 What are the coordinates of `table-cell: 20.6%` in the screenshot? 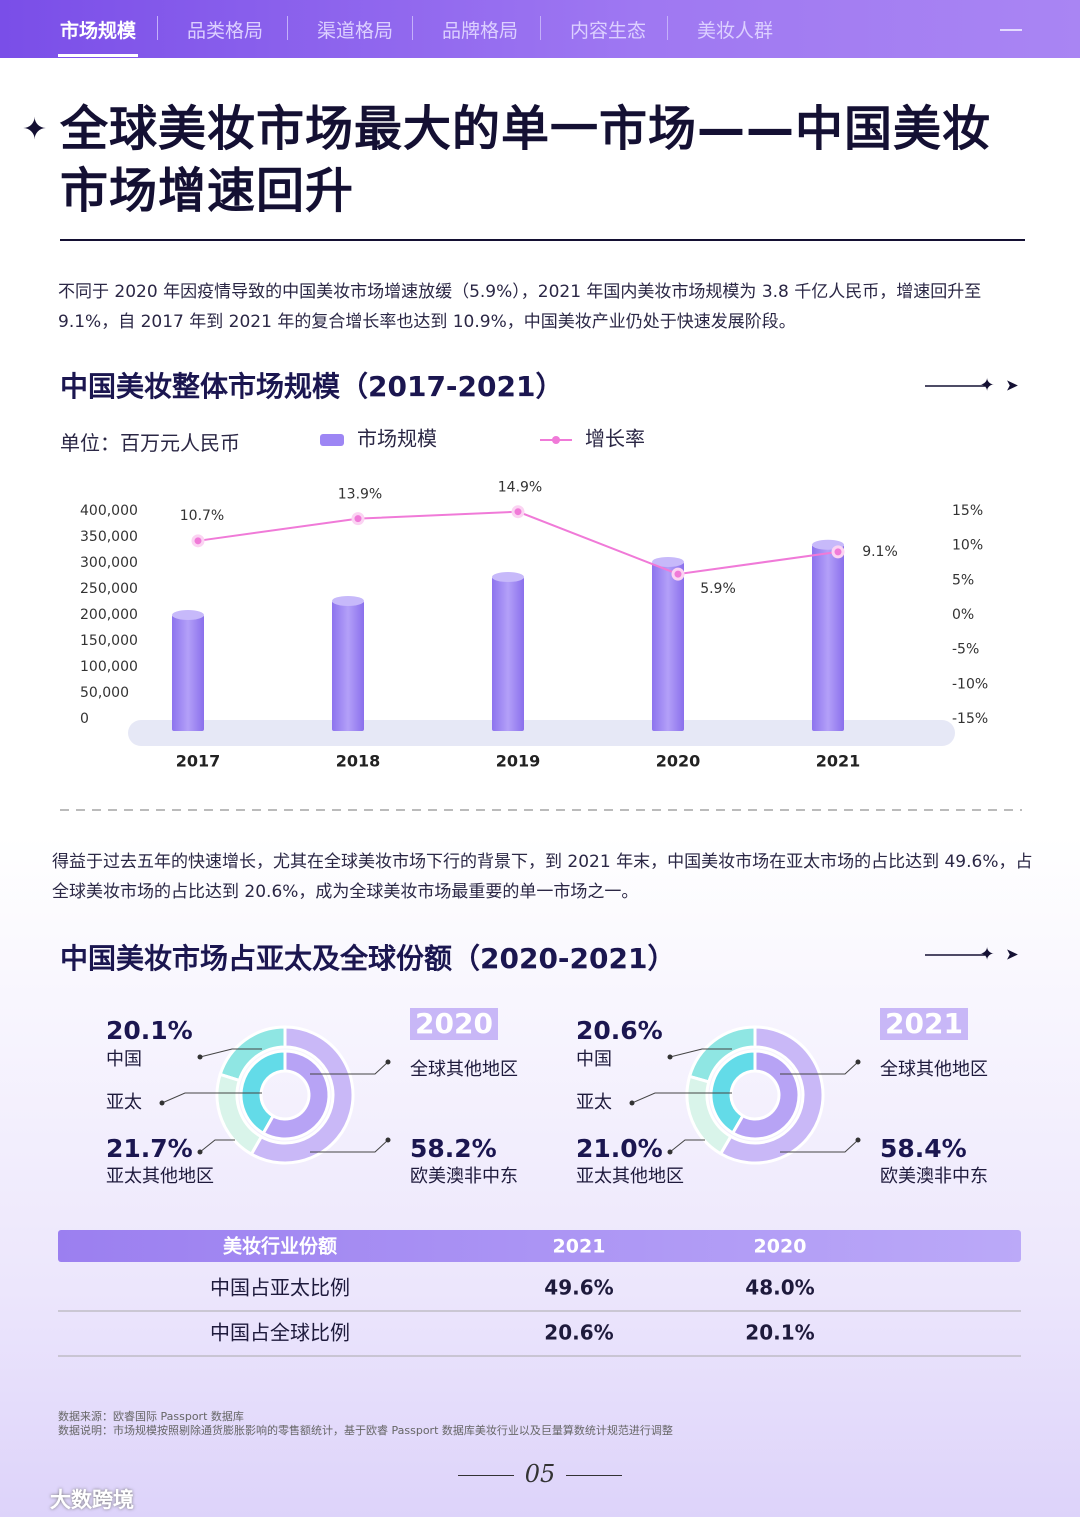 It's located at (578, 1333).